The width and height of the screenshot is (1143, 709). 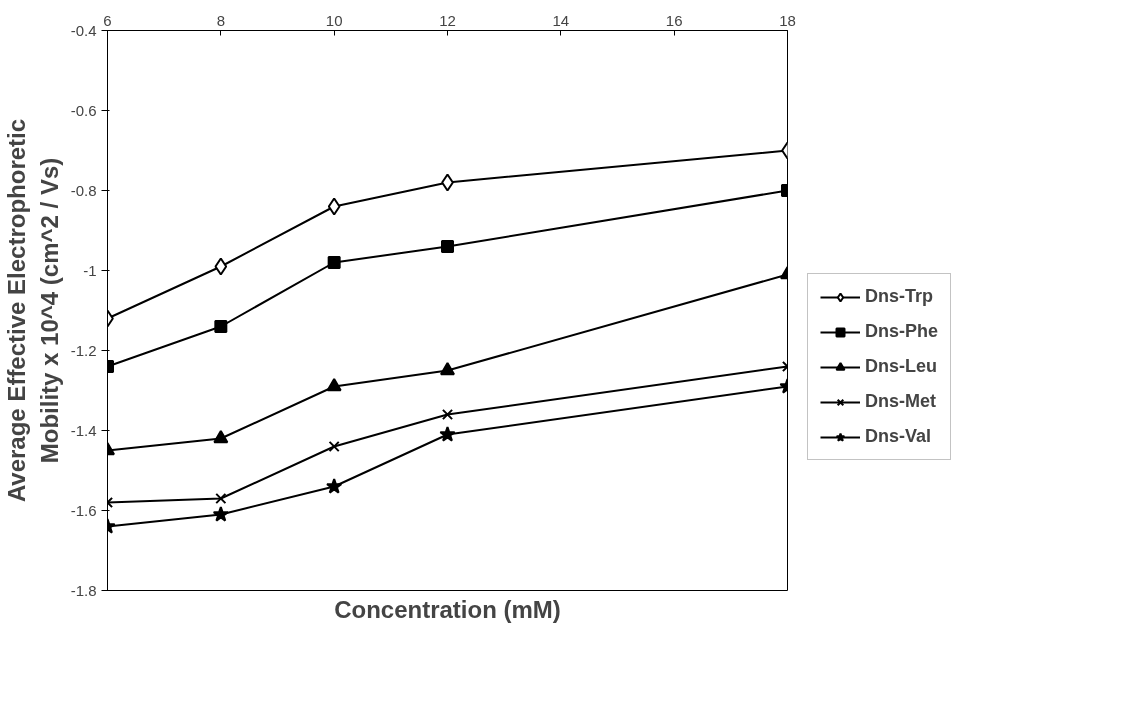 I want to click on x-tick-label: 14, so click(x=561, y=20).